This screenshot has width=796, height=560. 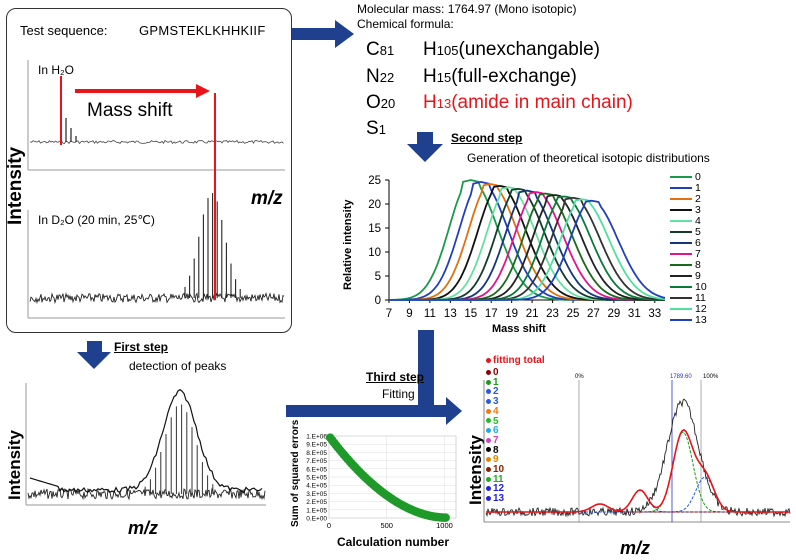 I want to click on fit-legend-item-1: 1, so click(x=492, y=382).